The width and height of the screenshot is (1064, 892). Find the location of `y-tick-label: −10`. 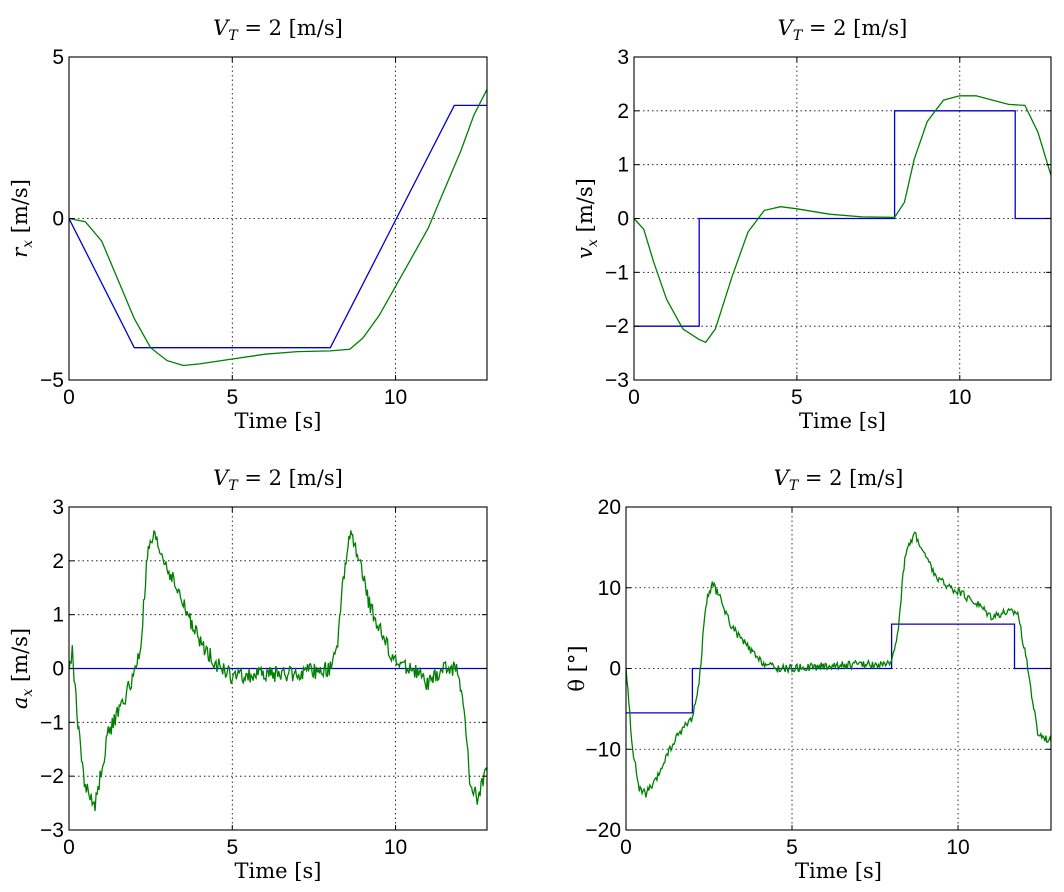

y-tick-label: −10 is located at coordinates (603, 749).